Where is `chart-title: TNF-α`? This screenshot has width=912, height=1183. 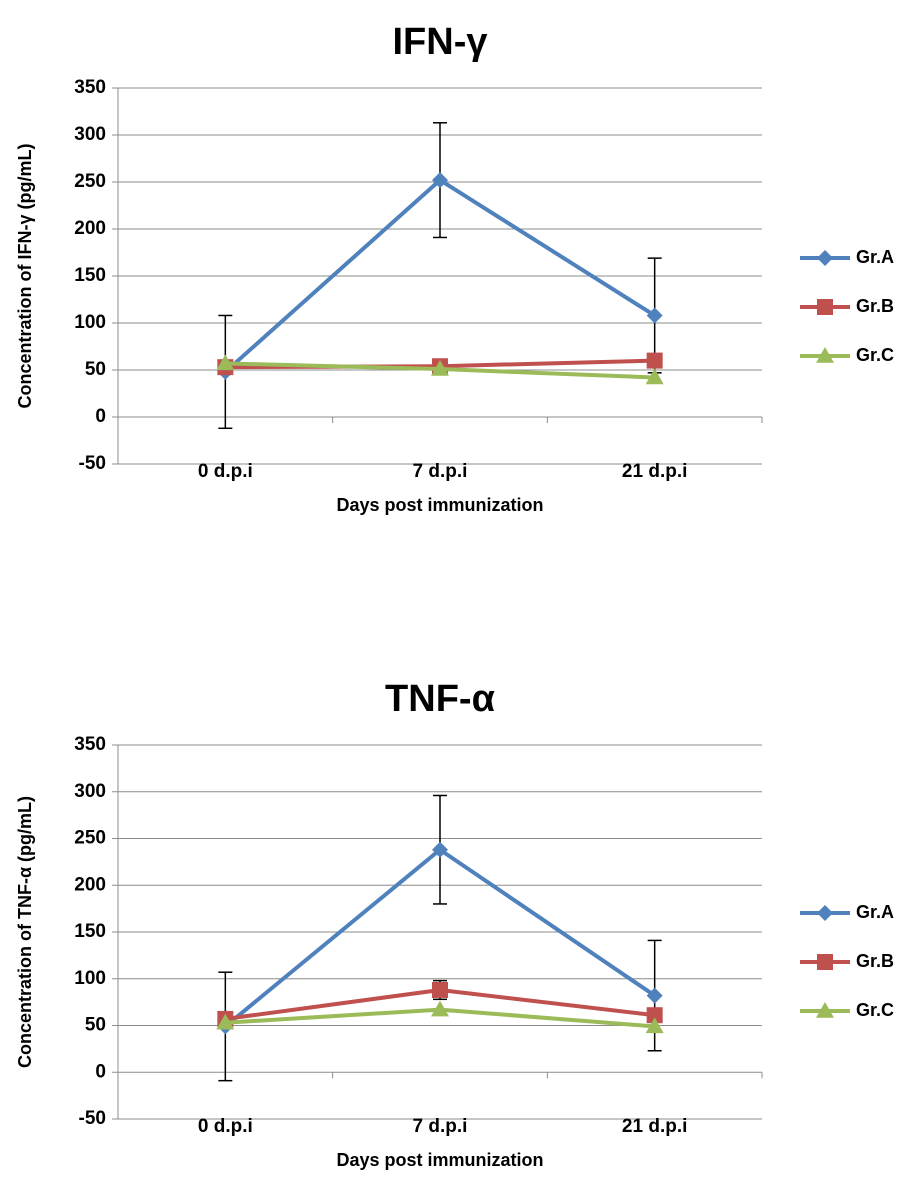
chart-title: TNF-α is located at coordinates (440, 699).